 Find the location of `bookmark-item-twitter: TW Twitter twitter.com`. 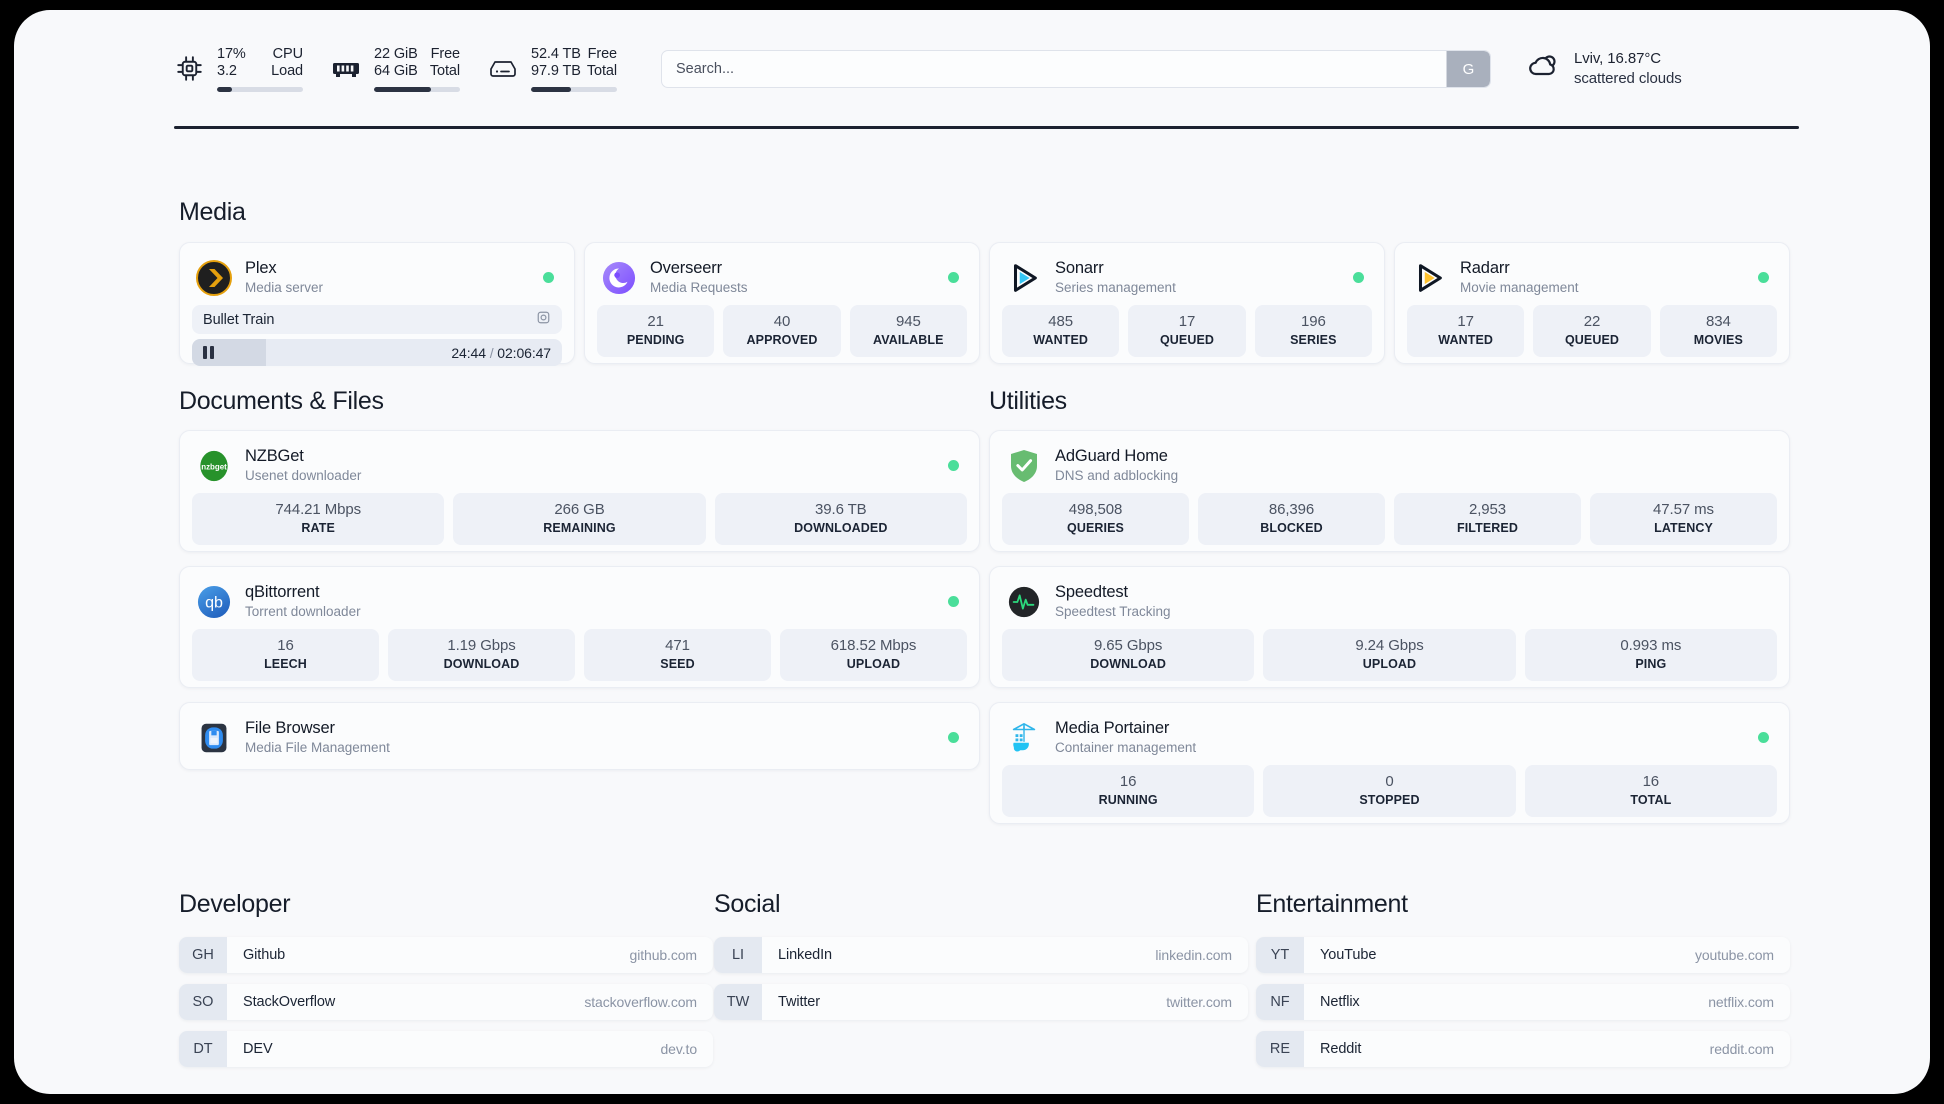

bookmark-item-twitter: TW Twitter twitter.com is located at coordinates (981, 1002).